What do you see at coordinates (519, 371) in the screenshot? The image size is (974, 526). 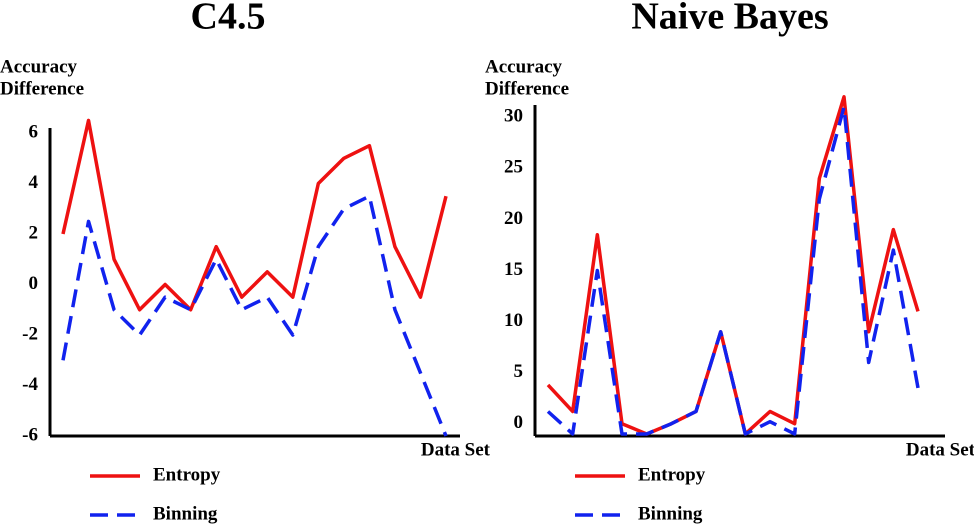 I see `y-tick-label: 5` at bounding box center [519, 371].